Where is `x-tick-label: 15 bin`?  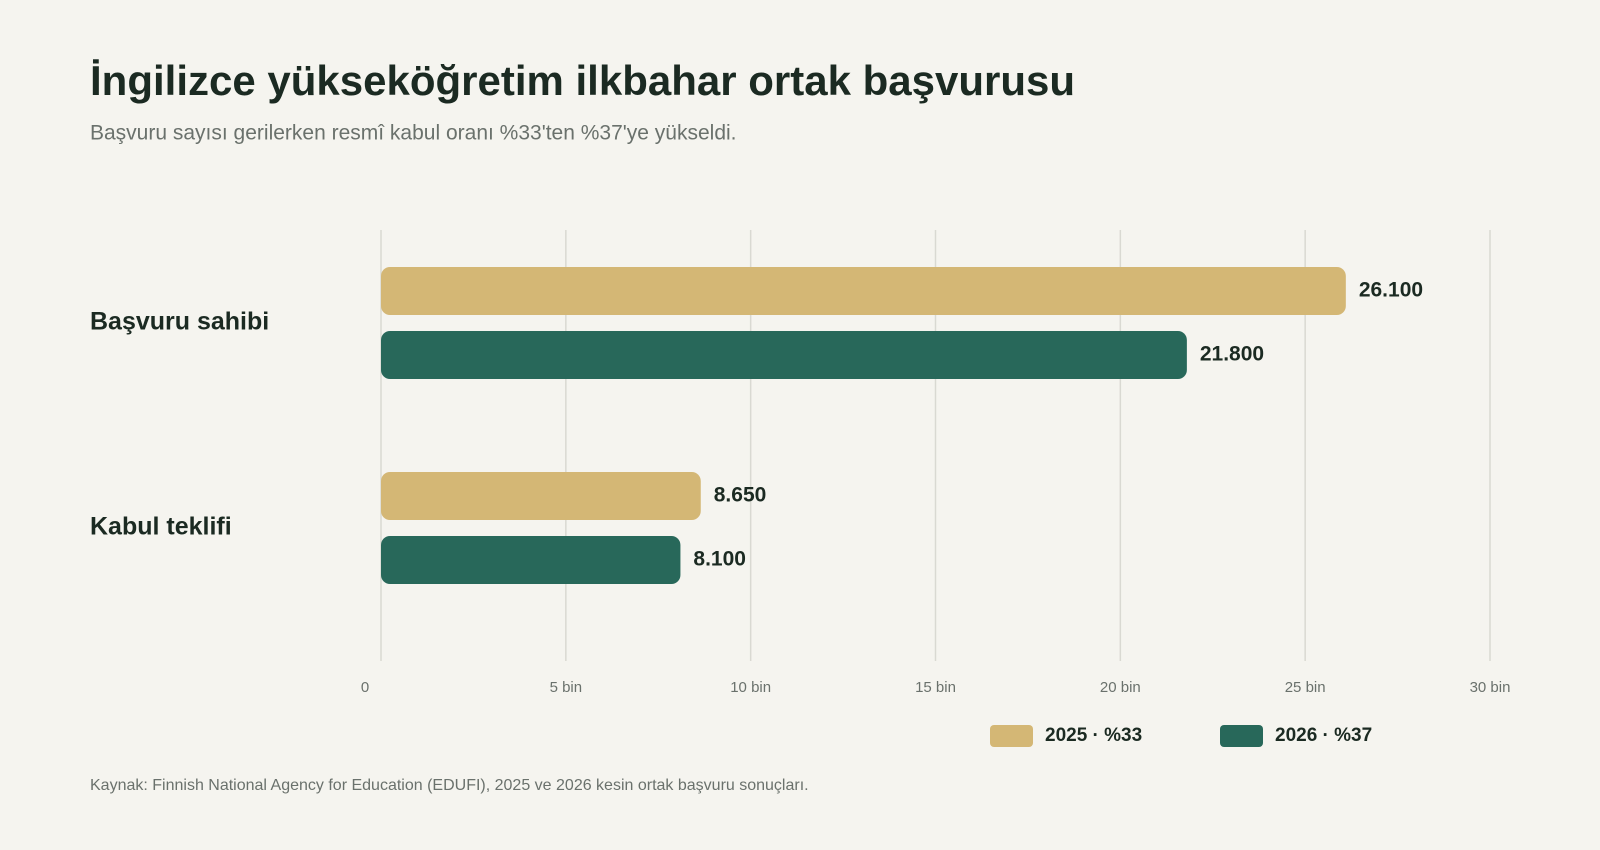
x-tick-label: 15 bin is located at coordinates (935, 687).